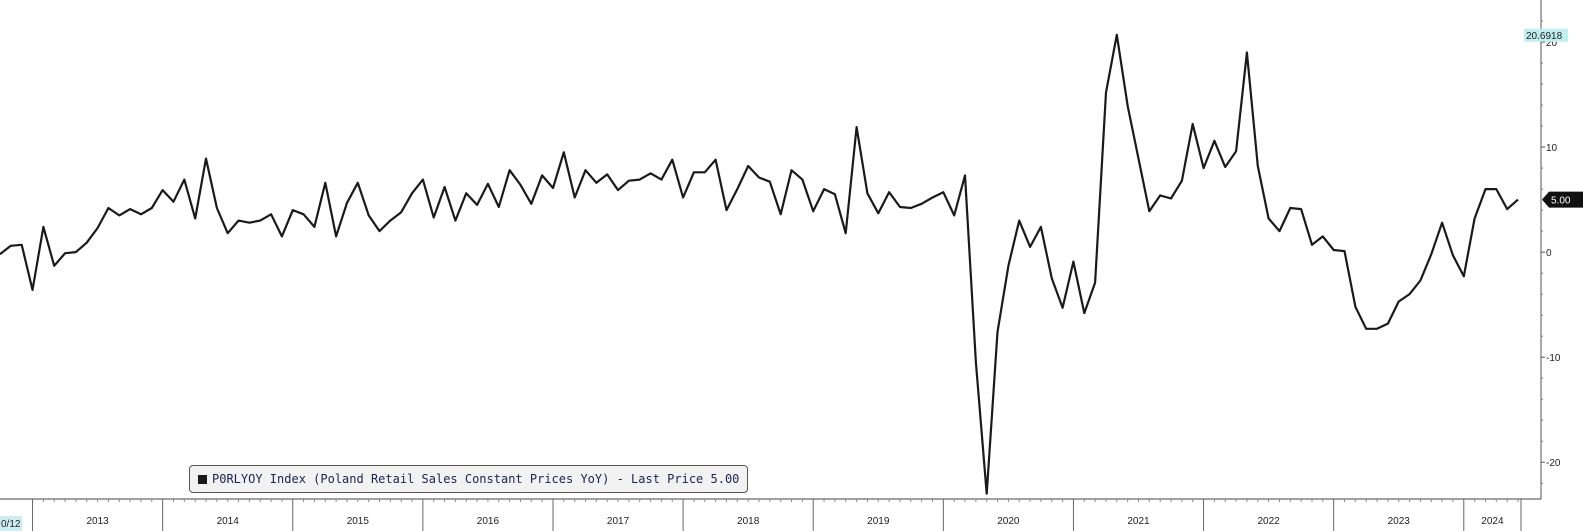  I want to click on last-value-bg, so click(1562, 199).